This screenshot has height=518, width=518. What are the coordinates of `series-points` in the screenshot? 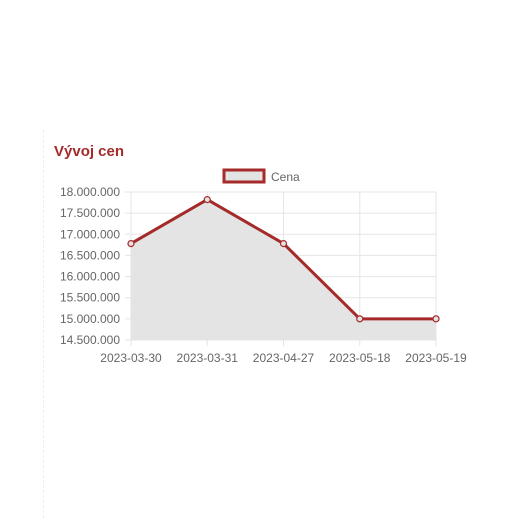 It's located at (283, 259).